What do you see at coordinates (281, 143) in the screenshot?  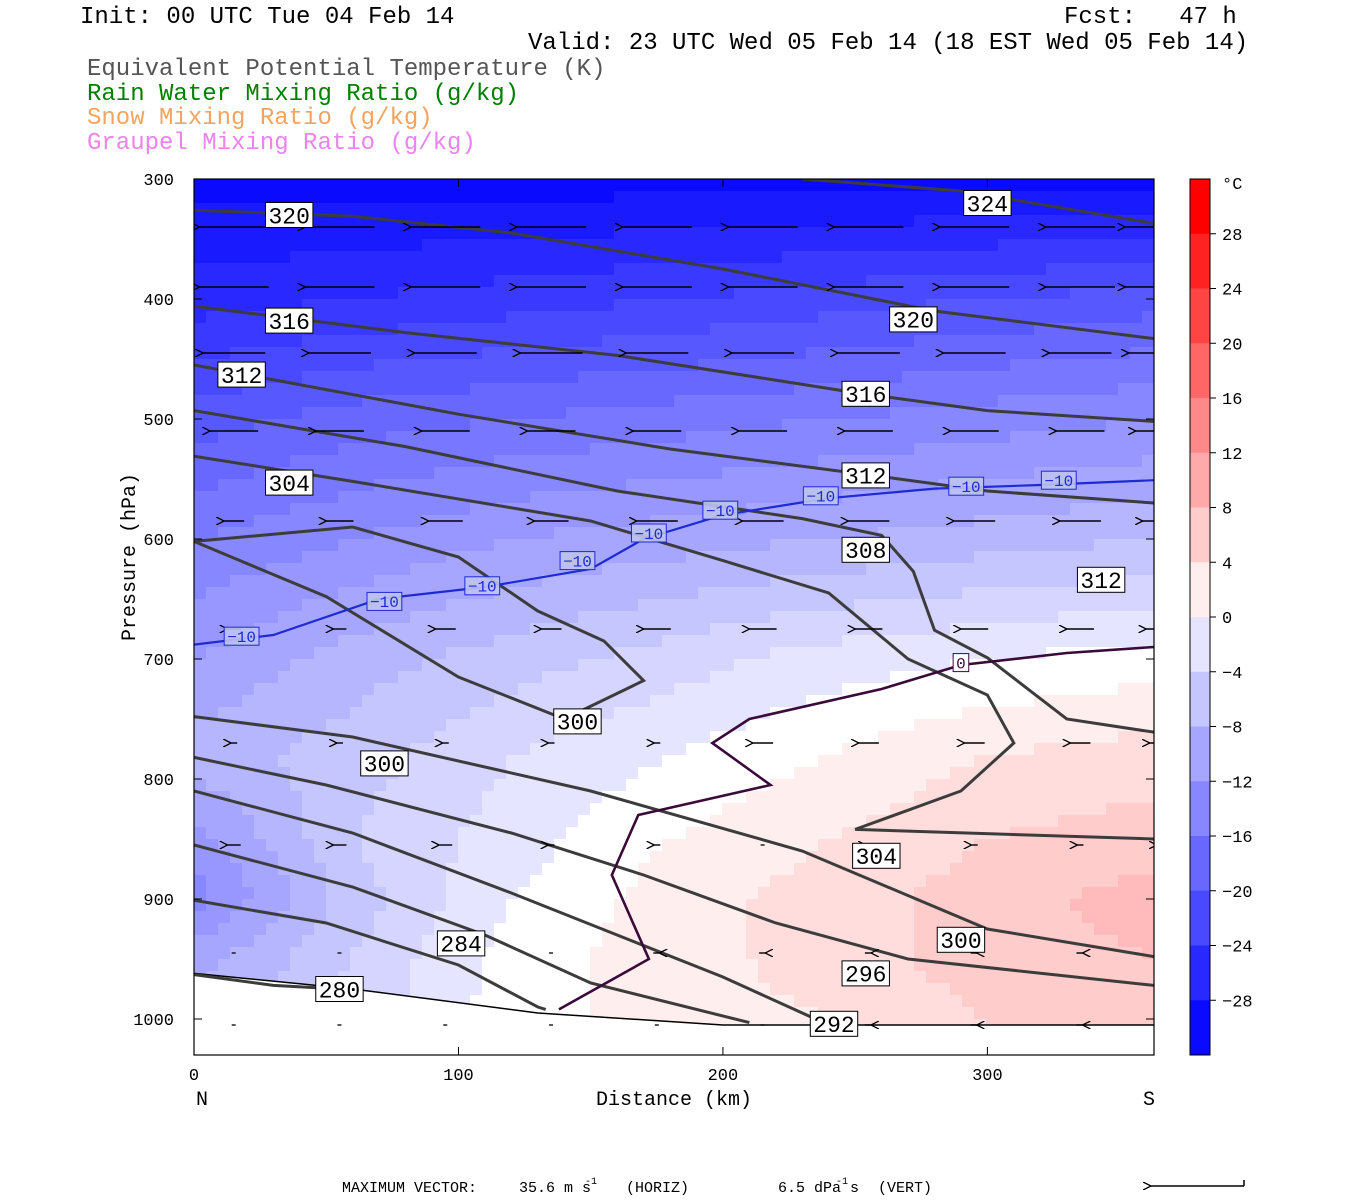 I see `legend-graupel: Graupel Mixing Ratio (g/kg)` at bounding box center [281, 143].